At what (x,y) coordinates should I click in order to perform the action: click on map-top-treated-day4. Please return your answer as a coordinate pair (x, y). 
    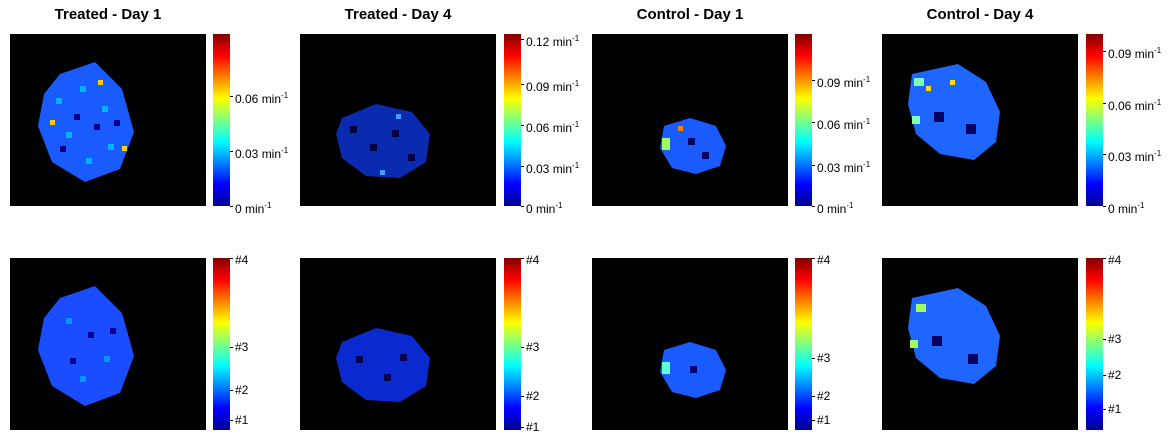
    Looking at the image, I should click on (398, 120).